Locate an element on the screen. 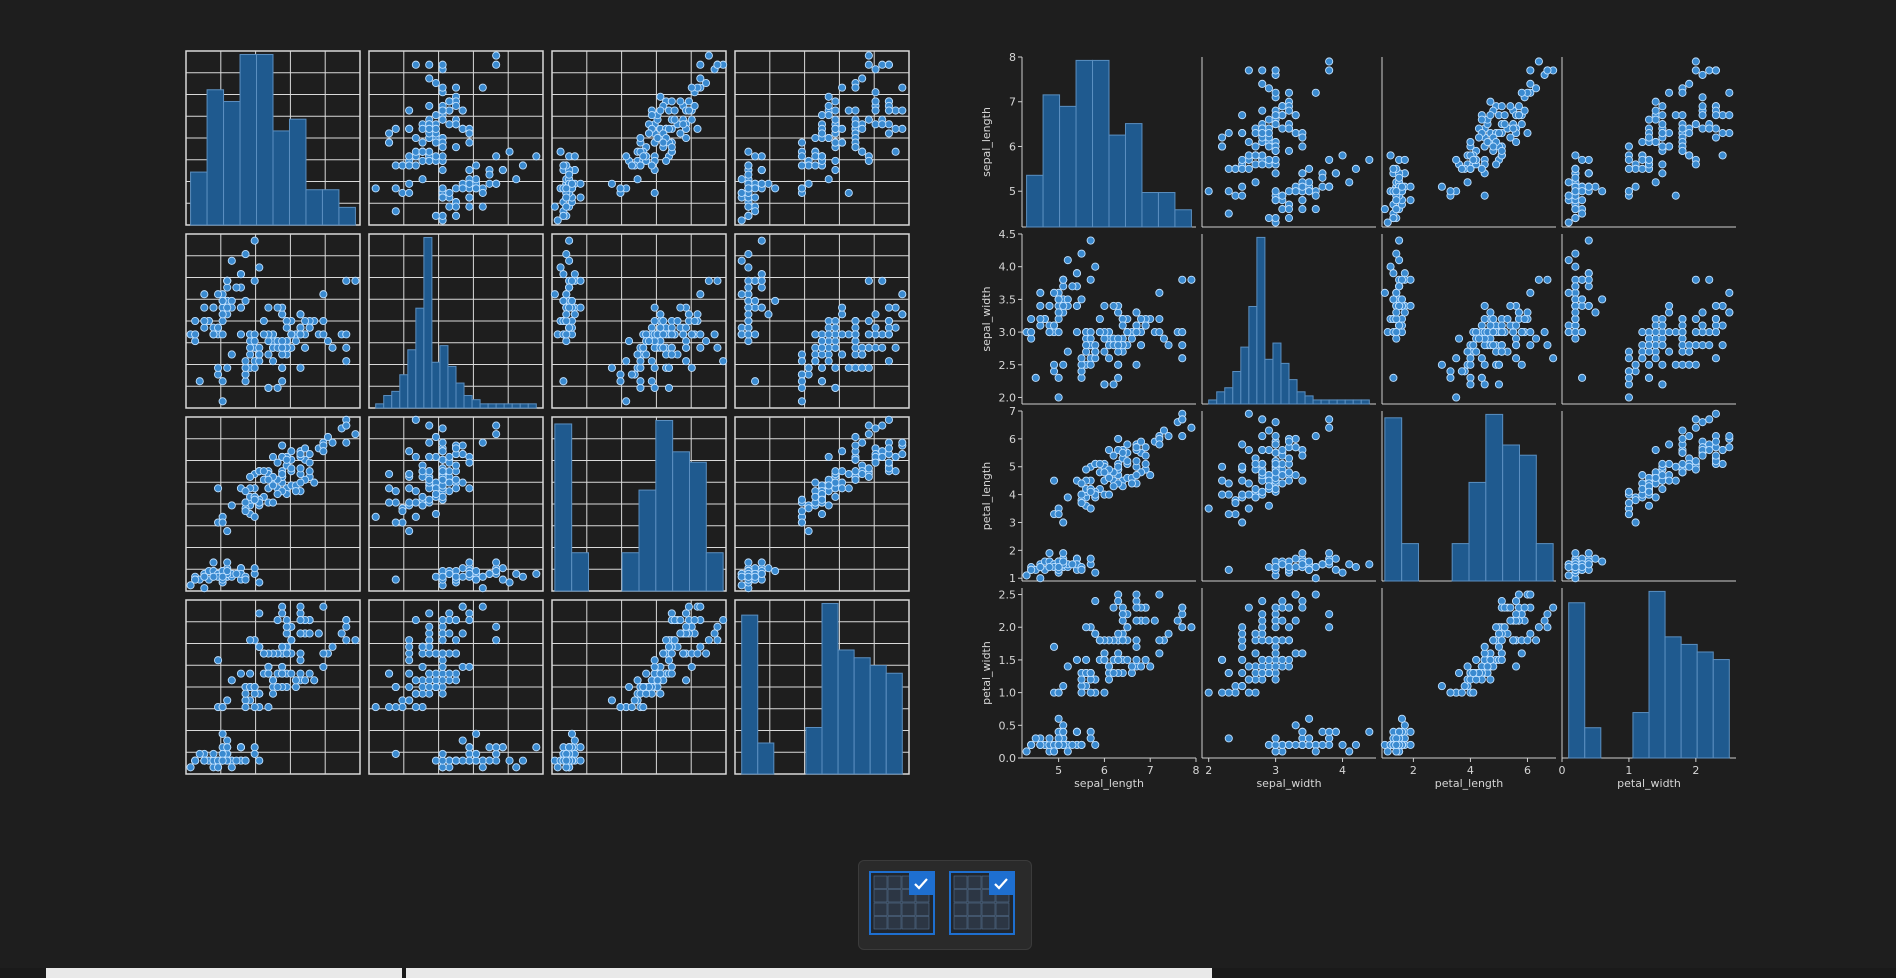  pair-cell-sepal_length-vs-sepal_width is located at coordinates (456, 138).